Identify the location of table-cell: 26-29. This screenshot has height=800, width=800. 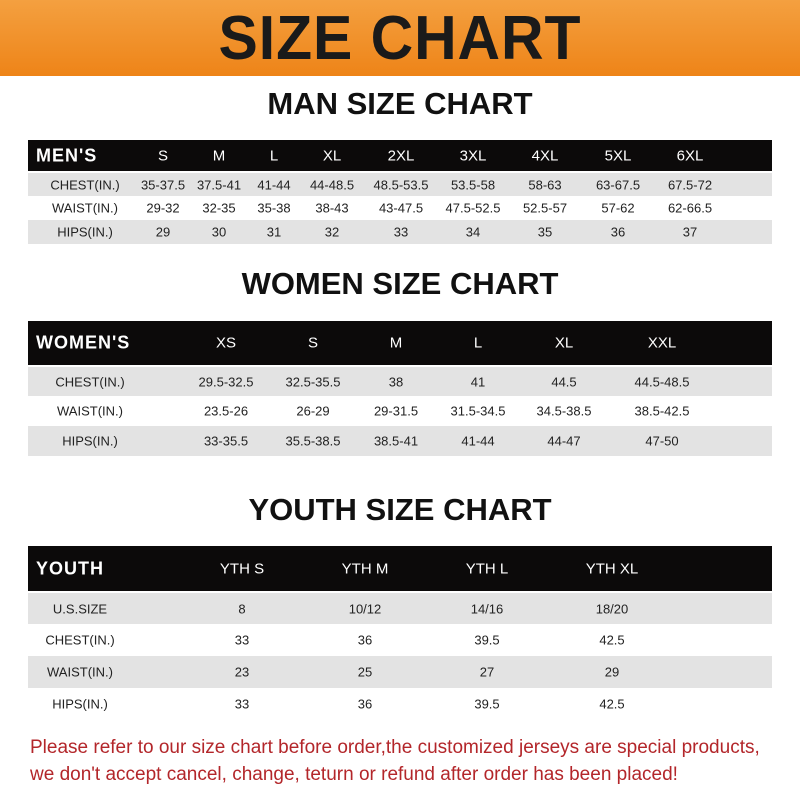
(313, 411).